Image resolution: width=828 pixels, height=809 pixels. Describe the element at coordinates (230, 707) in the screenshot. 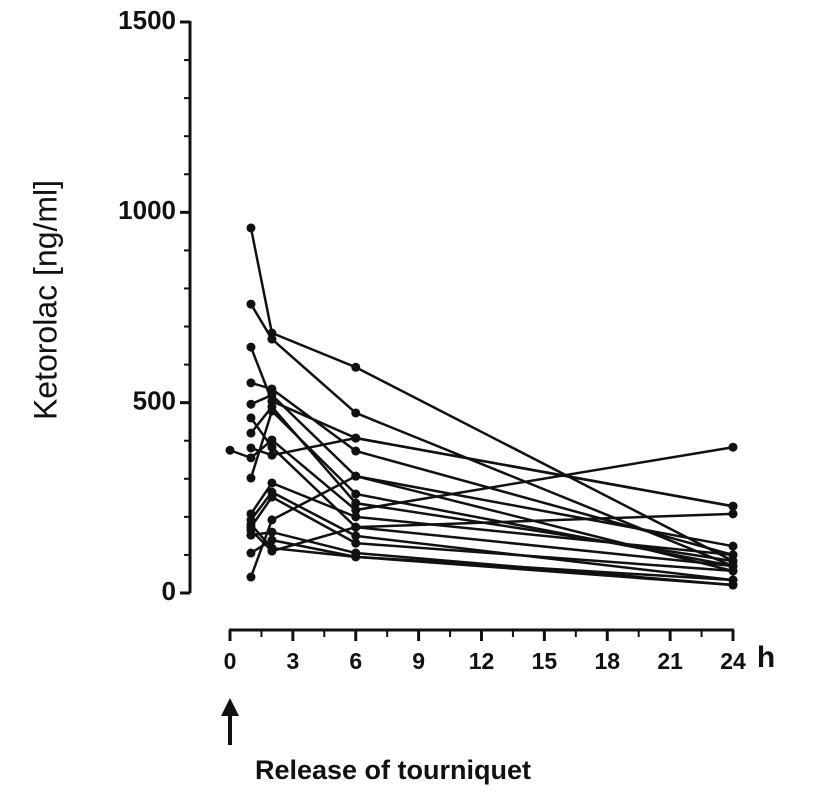

I see `arrow-head` at that location.